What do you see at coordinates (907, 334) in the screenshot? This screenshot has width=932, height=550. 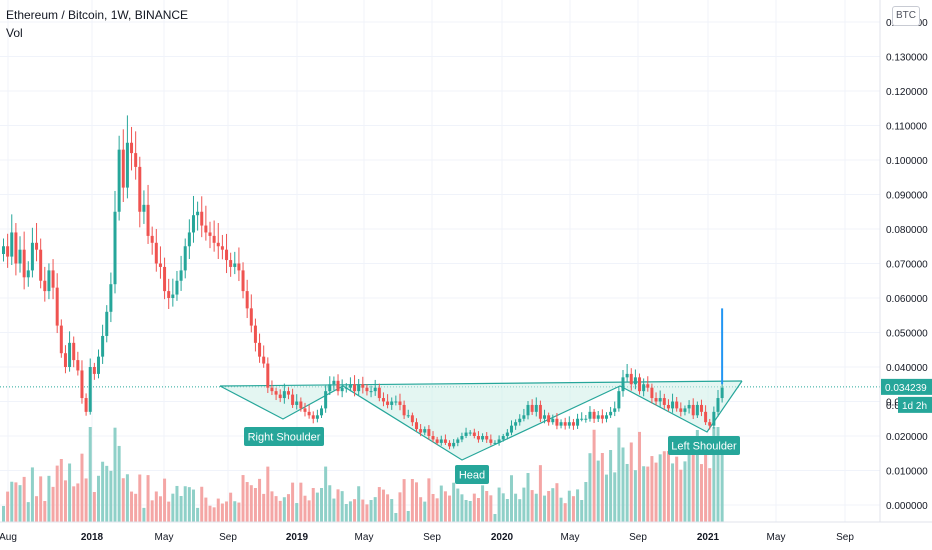 I see `price-tick-label: 0.050000` at bounding box center [907, 334].